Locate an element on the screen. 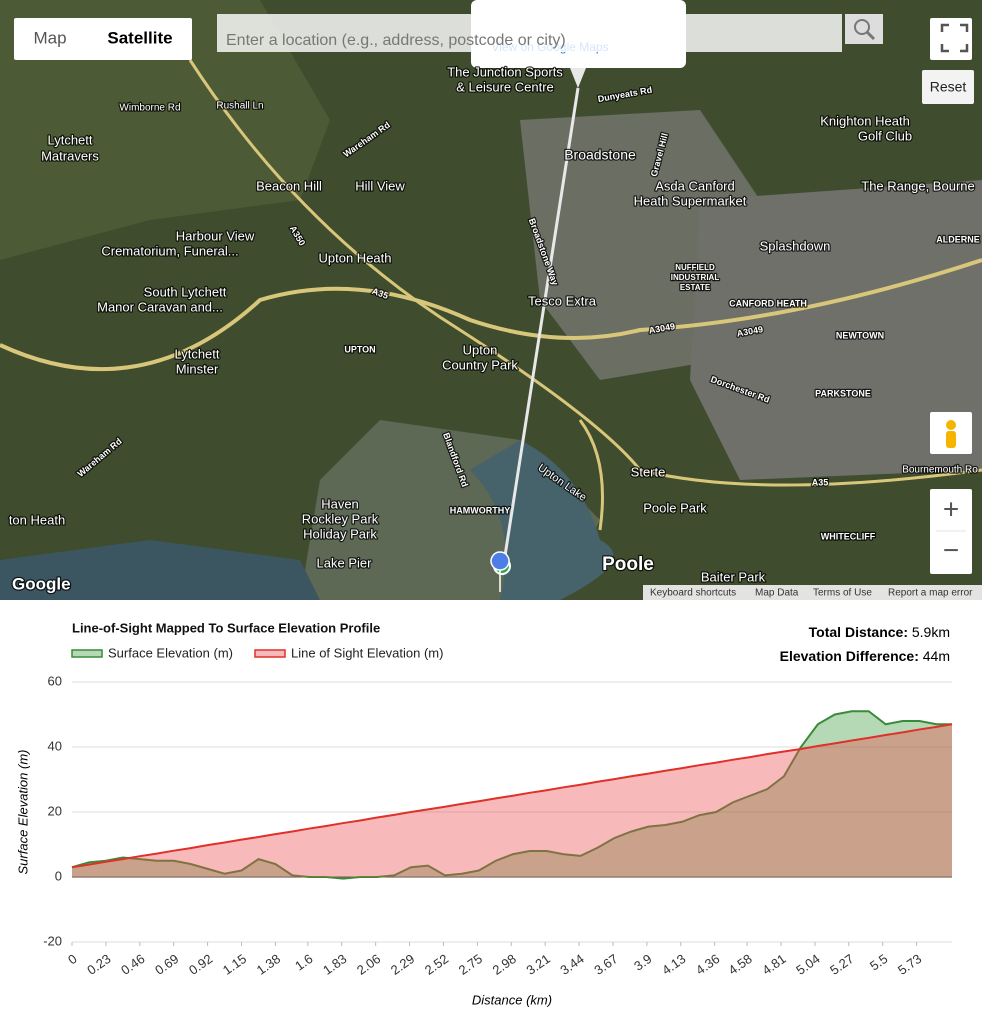 The height and width of the screenshot is (1024, 982). footer-link: Report a map error is located at coordinates (930, 593).